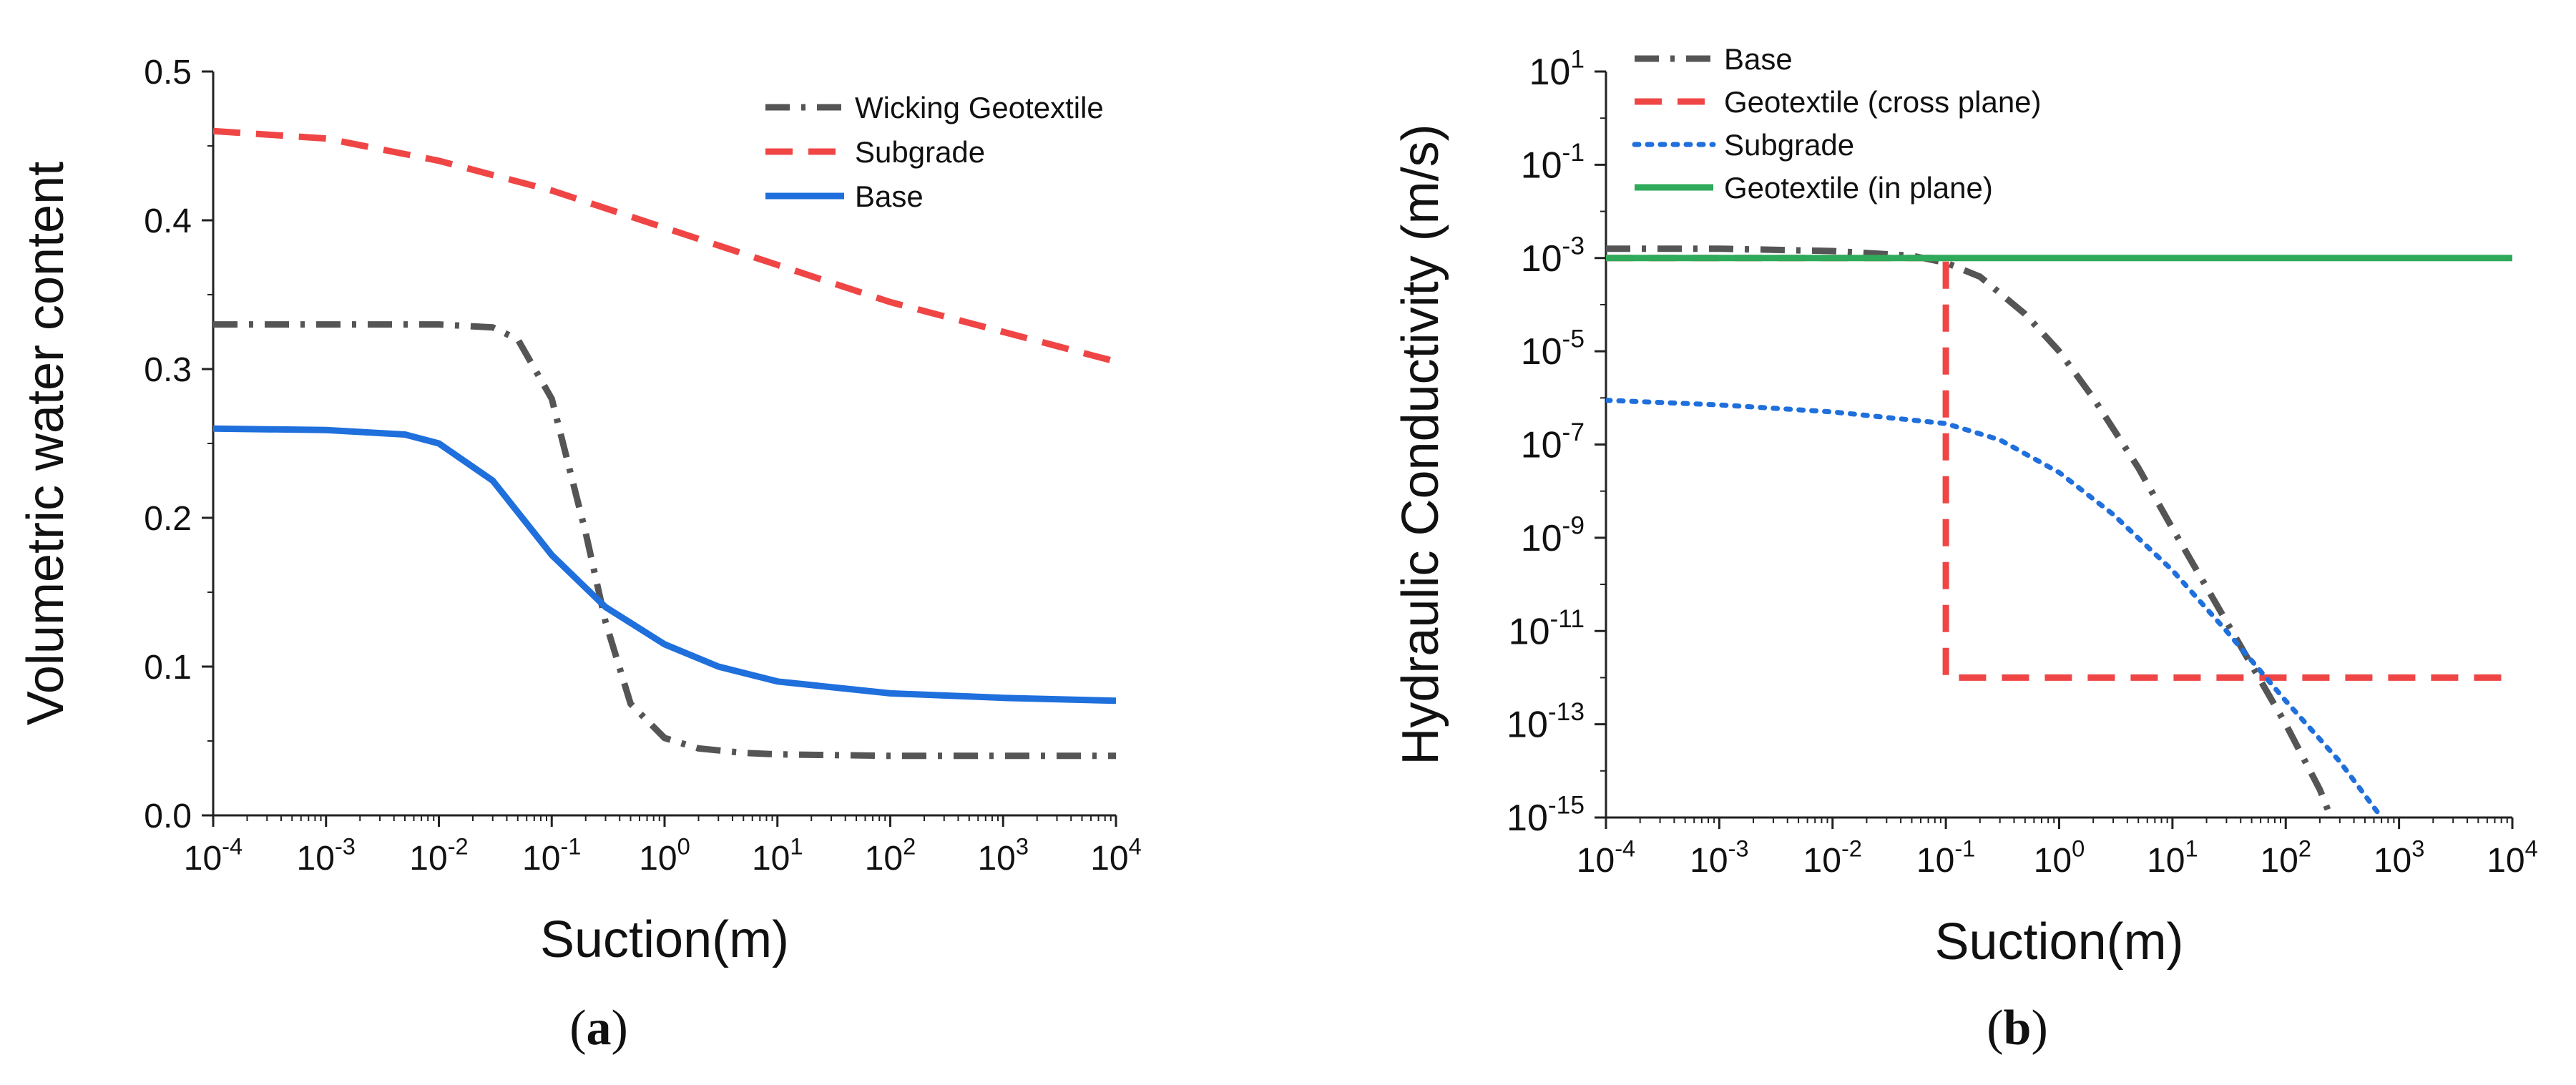 This screenshot has width=2576, height=1085. Describe the element at coordinates (1553, 349) in the screenshot. I see `y-tick-label: 10⁻⁵` at that location.